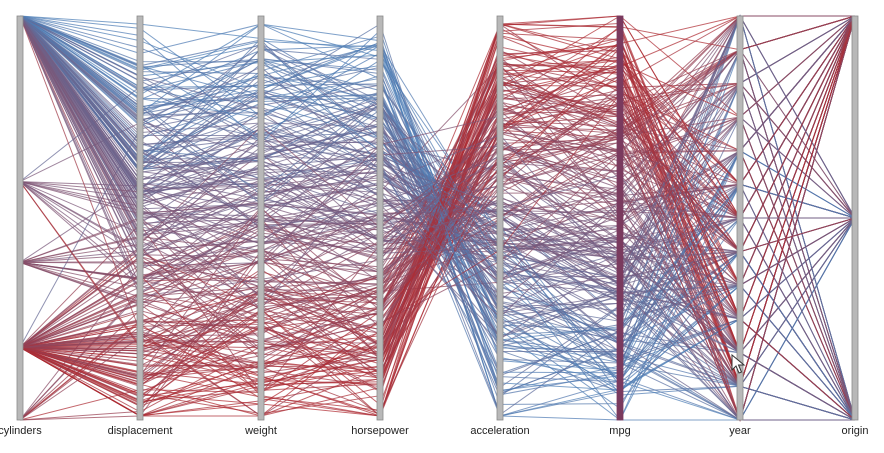 The image size is (884, 453). I want to click on axis-label-displacement: displacement, so click(140, 431).